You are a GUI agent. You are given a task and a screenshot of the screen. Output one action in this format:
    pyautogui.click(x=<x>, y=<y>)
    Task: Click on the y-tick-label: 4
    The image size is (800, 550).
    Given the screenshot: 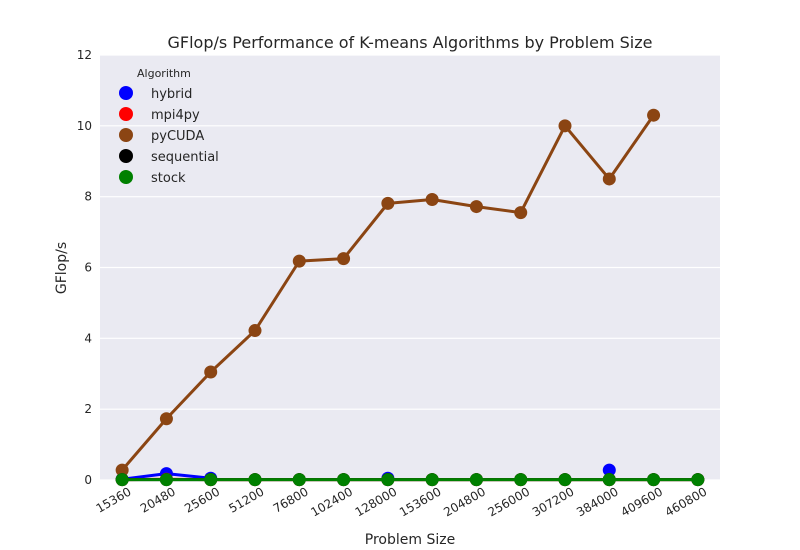 What is the action you would take?
    pyautogui.click(x=88, y=338)
    